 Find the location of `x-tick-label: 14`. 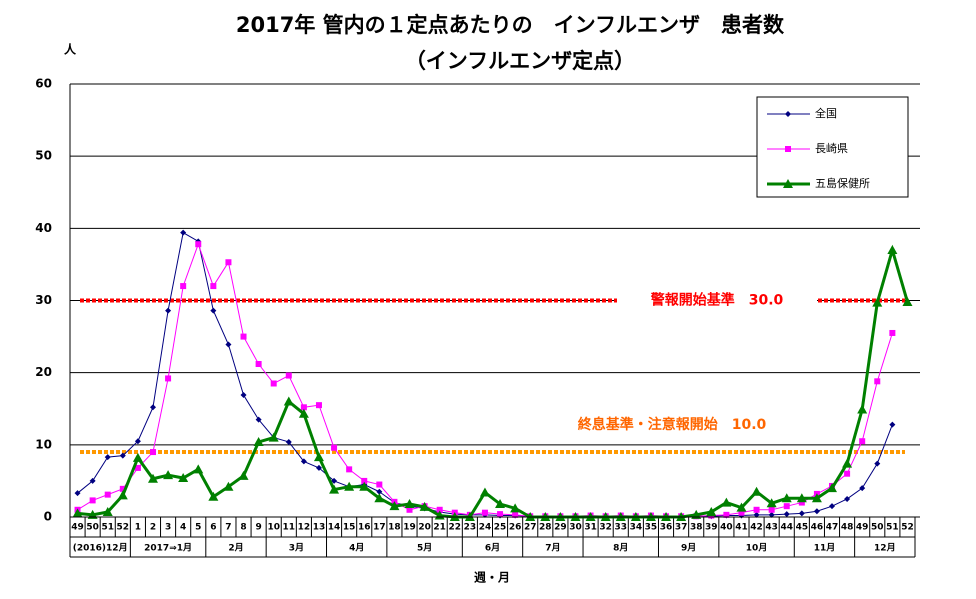

x-tick-label: 14 is located at coordinates (334, 528).